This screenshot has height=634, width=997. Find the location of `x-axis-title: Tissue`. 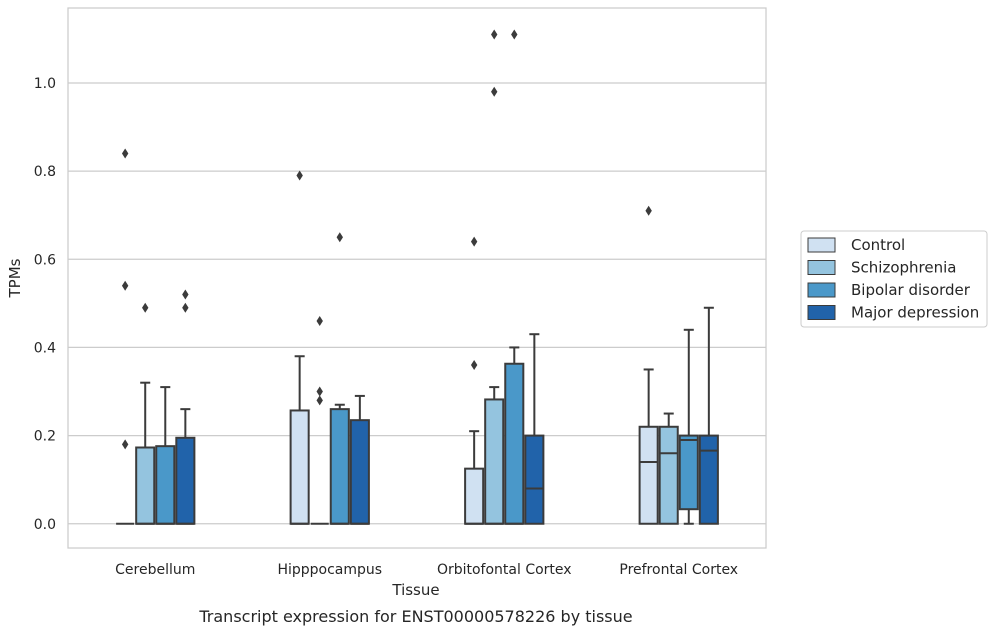

x-axis-title: Tissue is located at coordinates (415, 590).